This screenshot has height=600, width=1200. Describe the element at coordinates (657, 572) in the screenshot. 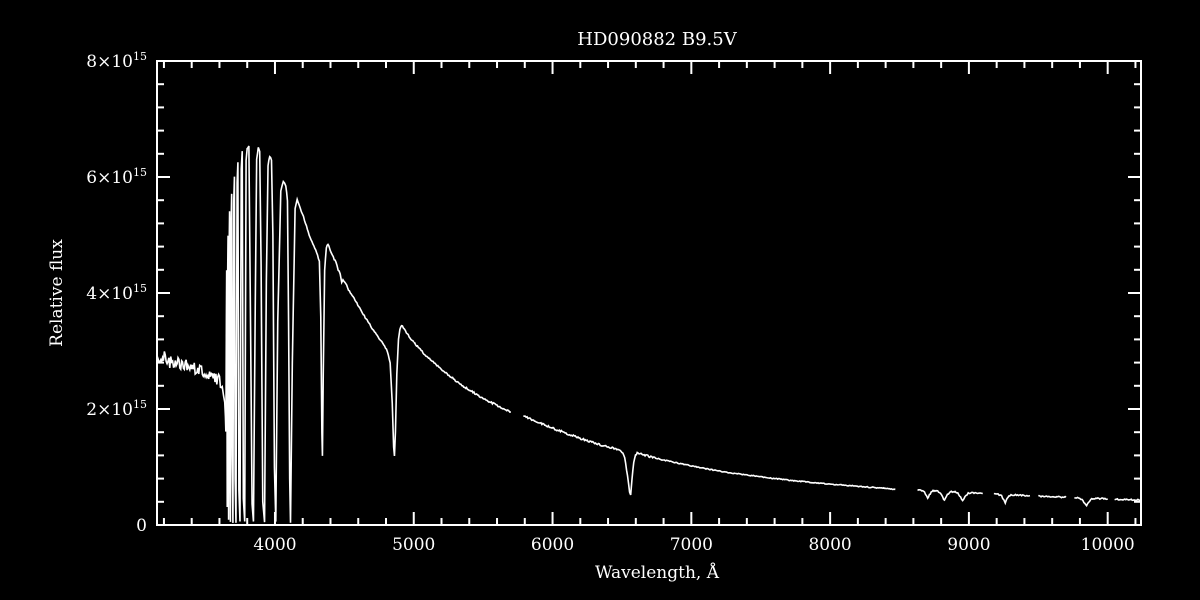

I see `x-axis-title: Wavelength, Å` at that location.